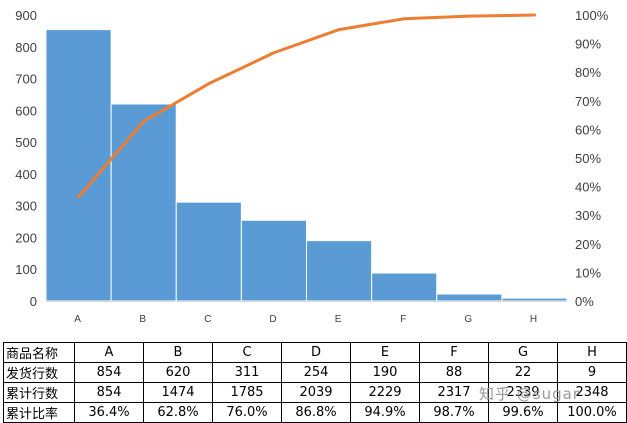 The image size is (627, 423). Describe the element at coordinates (142, 319) in the screenshot. I see `x-tick-label: B` at that location.